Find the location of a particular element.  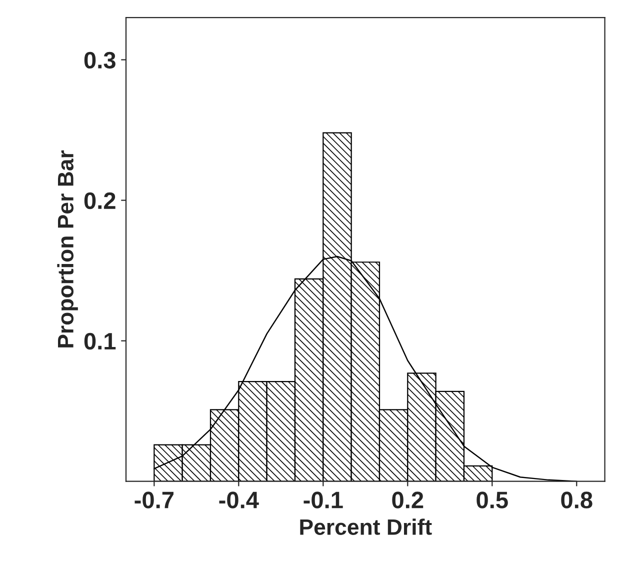

x-tick-label: 0.5 is located at coordinates (492, 500).